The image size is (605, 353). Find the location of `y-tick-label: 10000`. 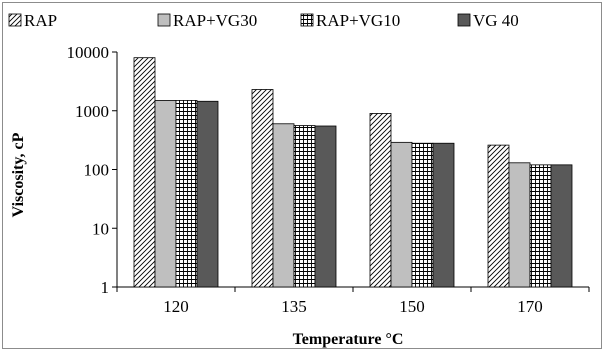

y-tick-label: 10000 is located at coordinates (88, 52).